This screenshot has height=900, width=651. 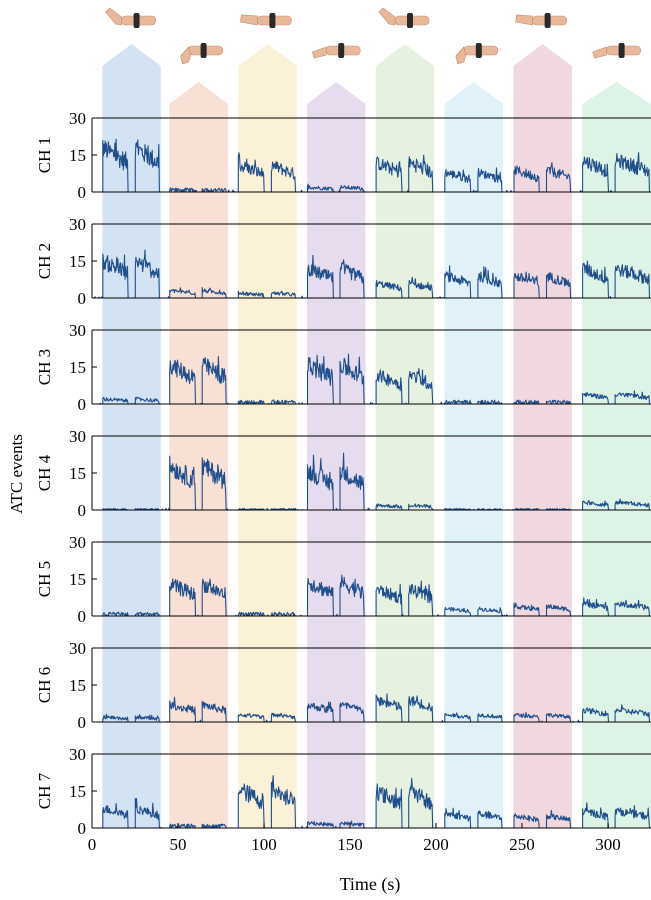 I want to click on hand-pronation-icon, so click(x=336, y=51).